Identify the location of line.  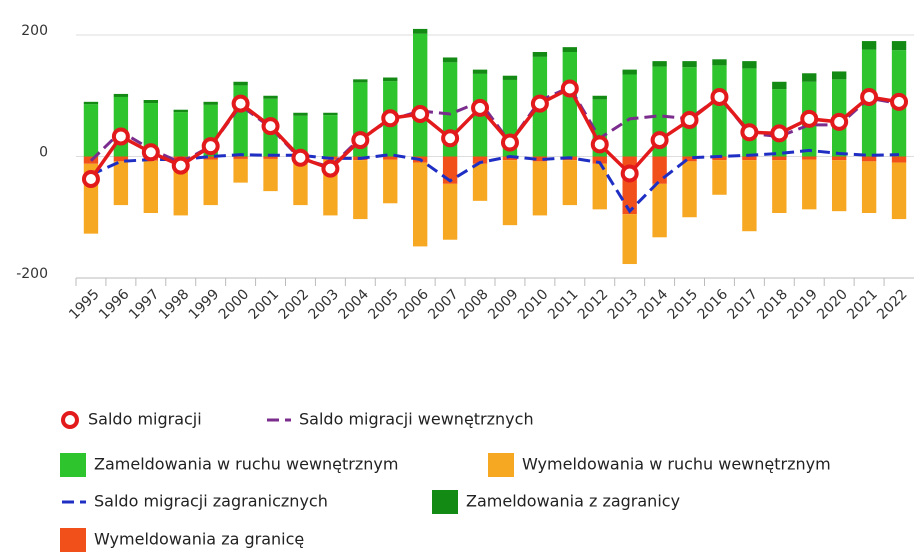
(494, 133).